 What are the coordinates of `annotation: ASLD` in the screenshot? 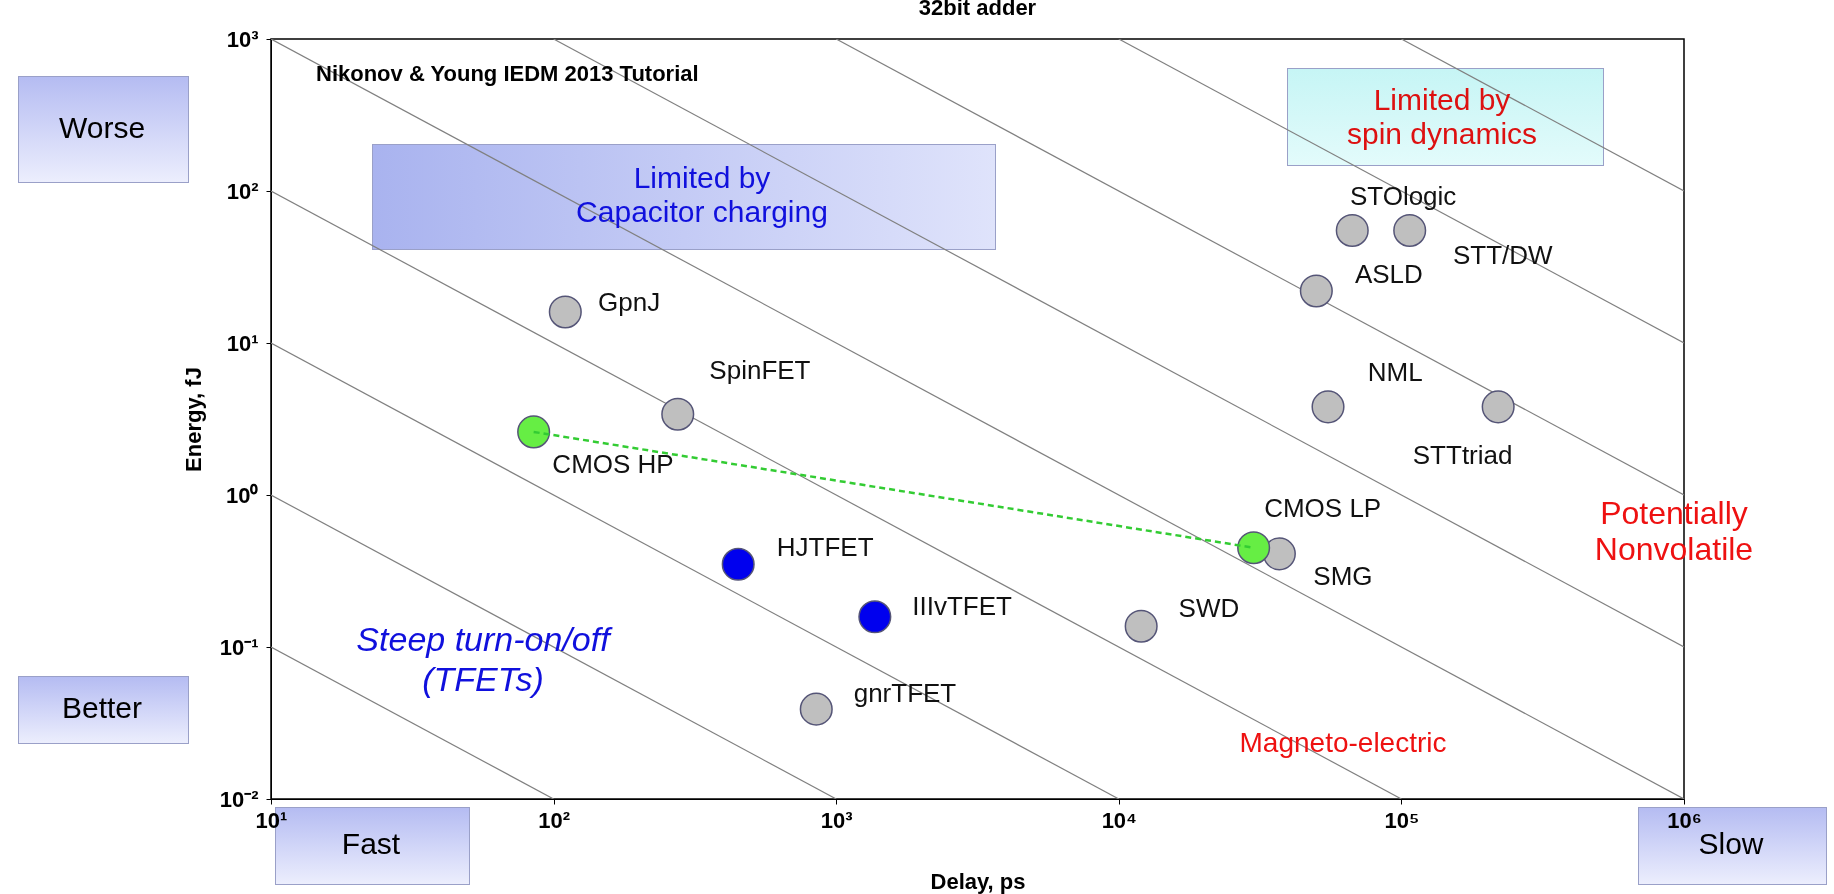 It's located at (1388, 273).